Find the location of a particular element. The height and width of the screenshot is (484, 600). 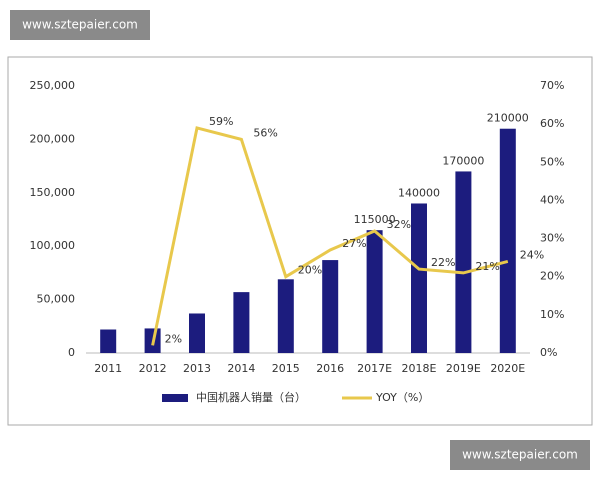

y2-tick-label: 10% is located at coordinates (552, 314).